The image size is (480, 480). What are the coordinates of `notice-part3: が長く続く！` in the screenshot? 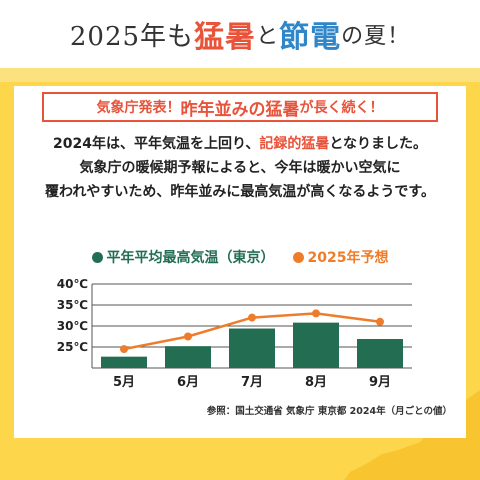 It's located at (341, 108).